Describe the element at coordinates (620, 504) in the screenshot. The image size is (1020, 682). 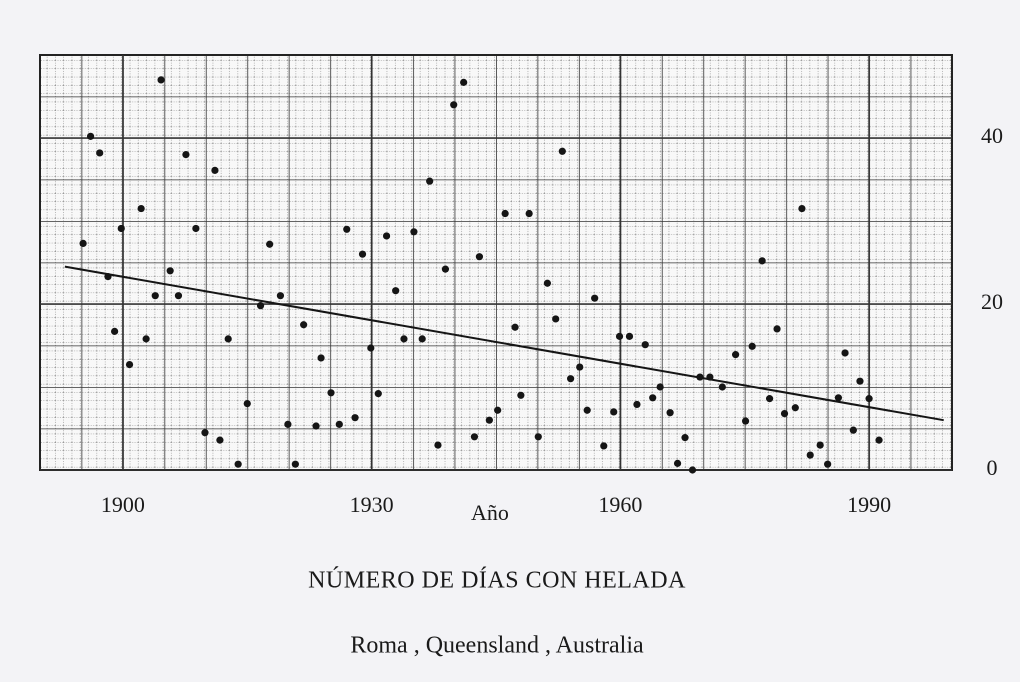
I see `x-tick-label: 1960` at that location.